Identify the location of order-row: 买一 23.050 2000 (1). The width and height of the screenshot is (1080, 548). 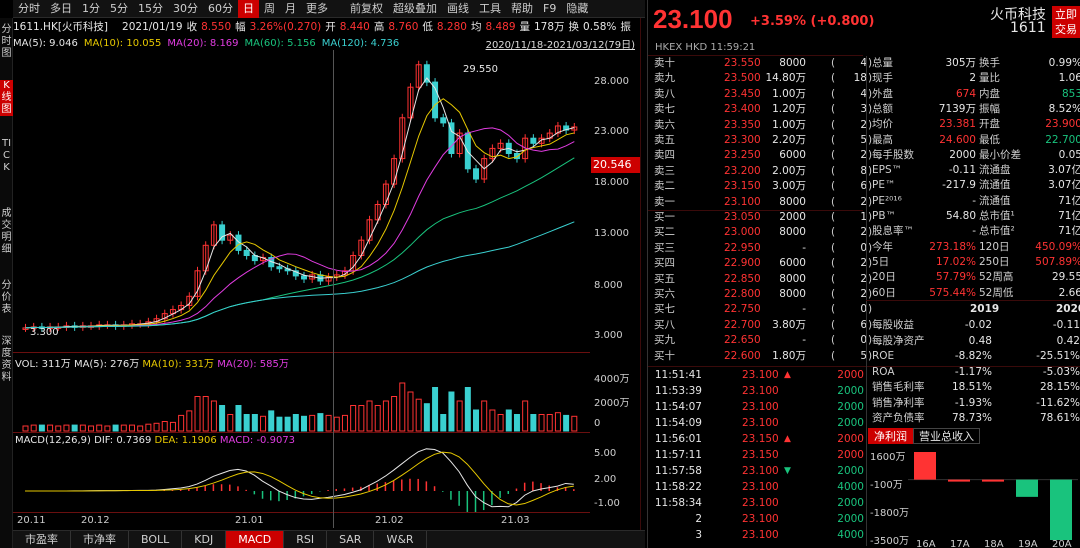
(763, 217).